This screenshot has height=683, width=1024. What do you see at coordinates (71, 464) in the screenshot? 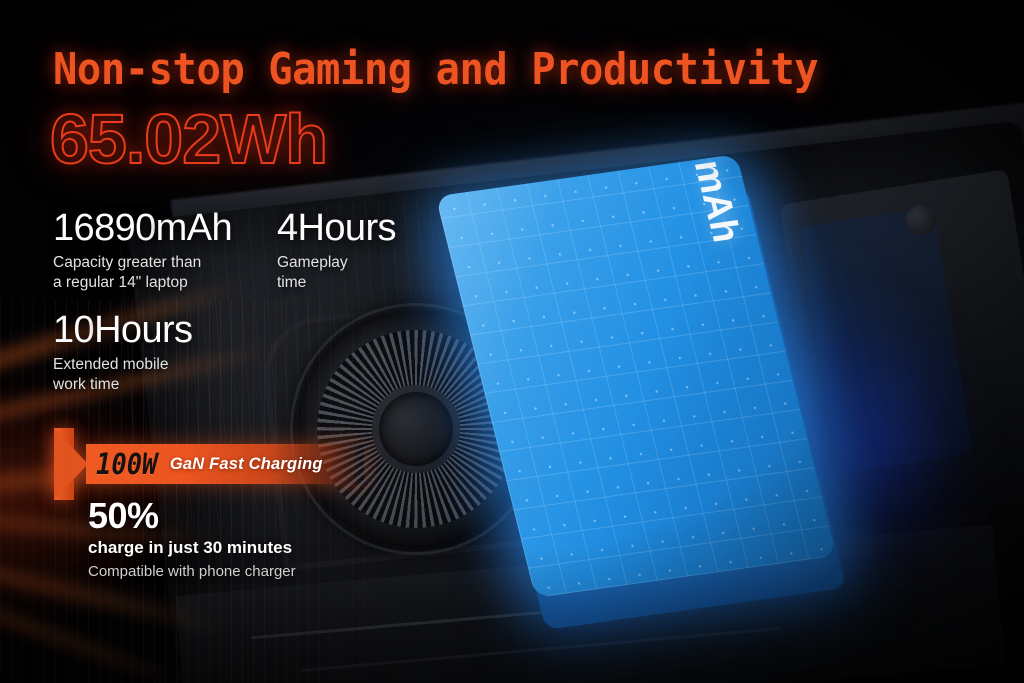
I see `arrow-right-icon` at bounding box center [71, 464].